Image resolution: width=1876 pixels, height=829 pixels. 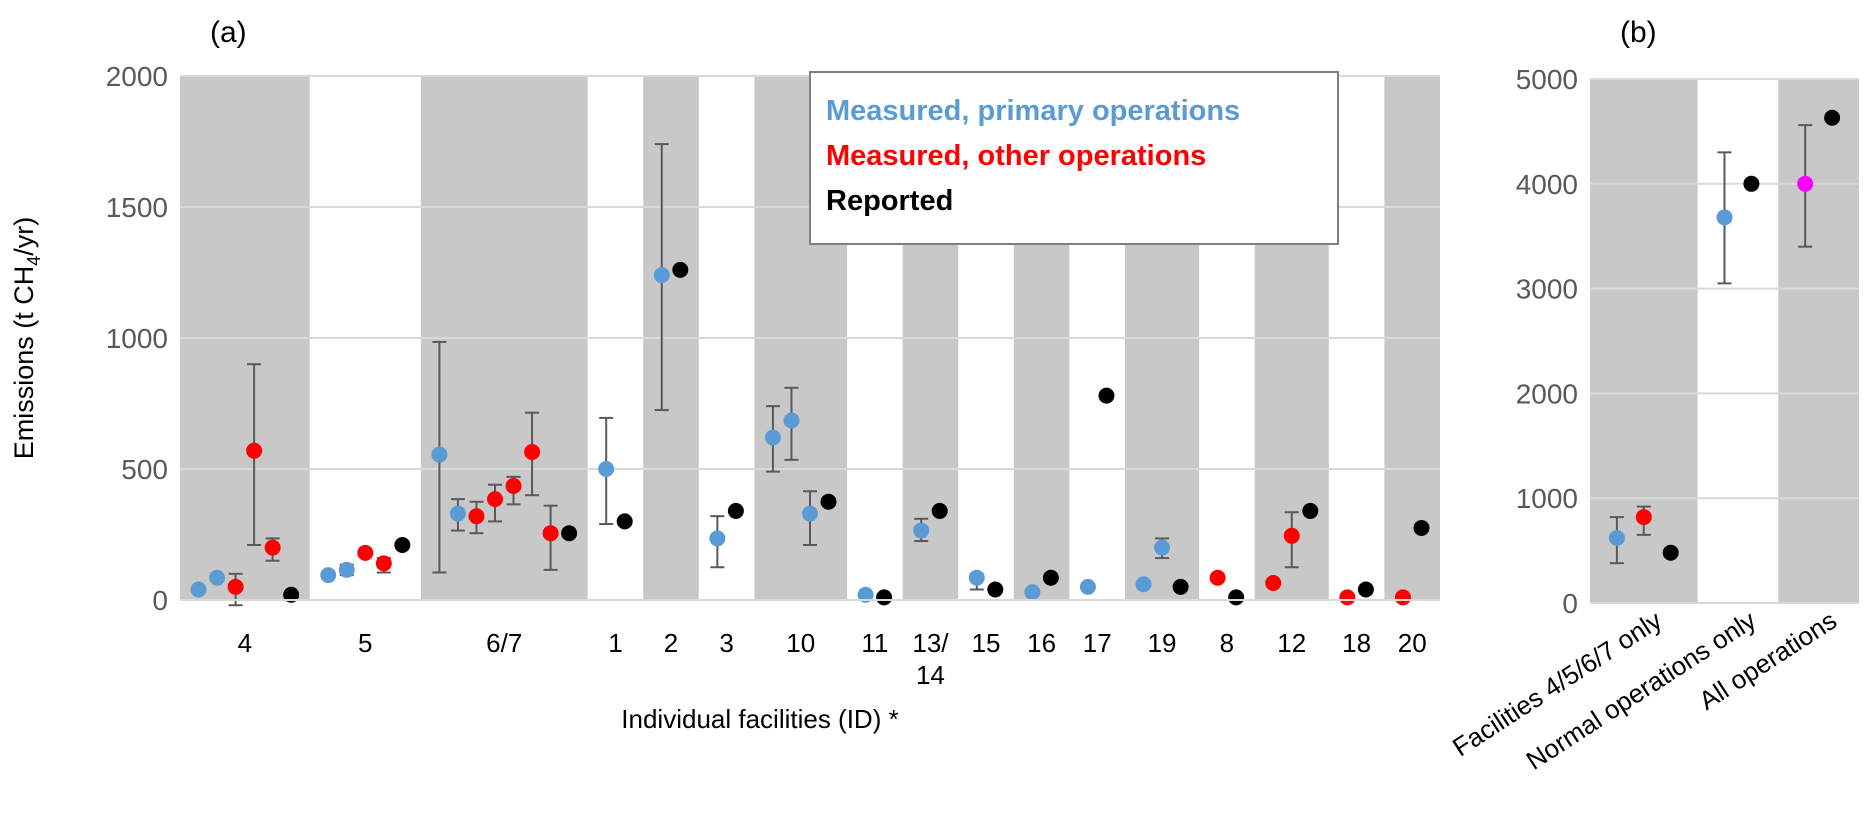 I want to click on category-band, so click(x=1818, y=341).